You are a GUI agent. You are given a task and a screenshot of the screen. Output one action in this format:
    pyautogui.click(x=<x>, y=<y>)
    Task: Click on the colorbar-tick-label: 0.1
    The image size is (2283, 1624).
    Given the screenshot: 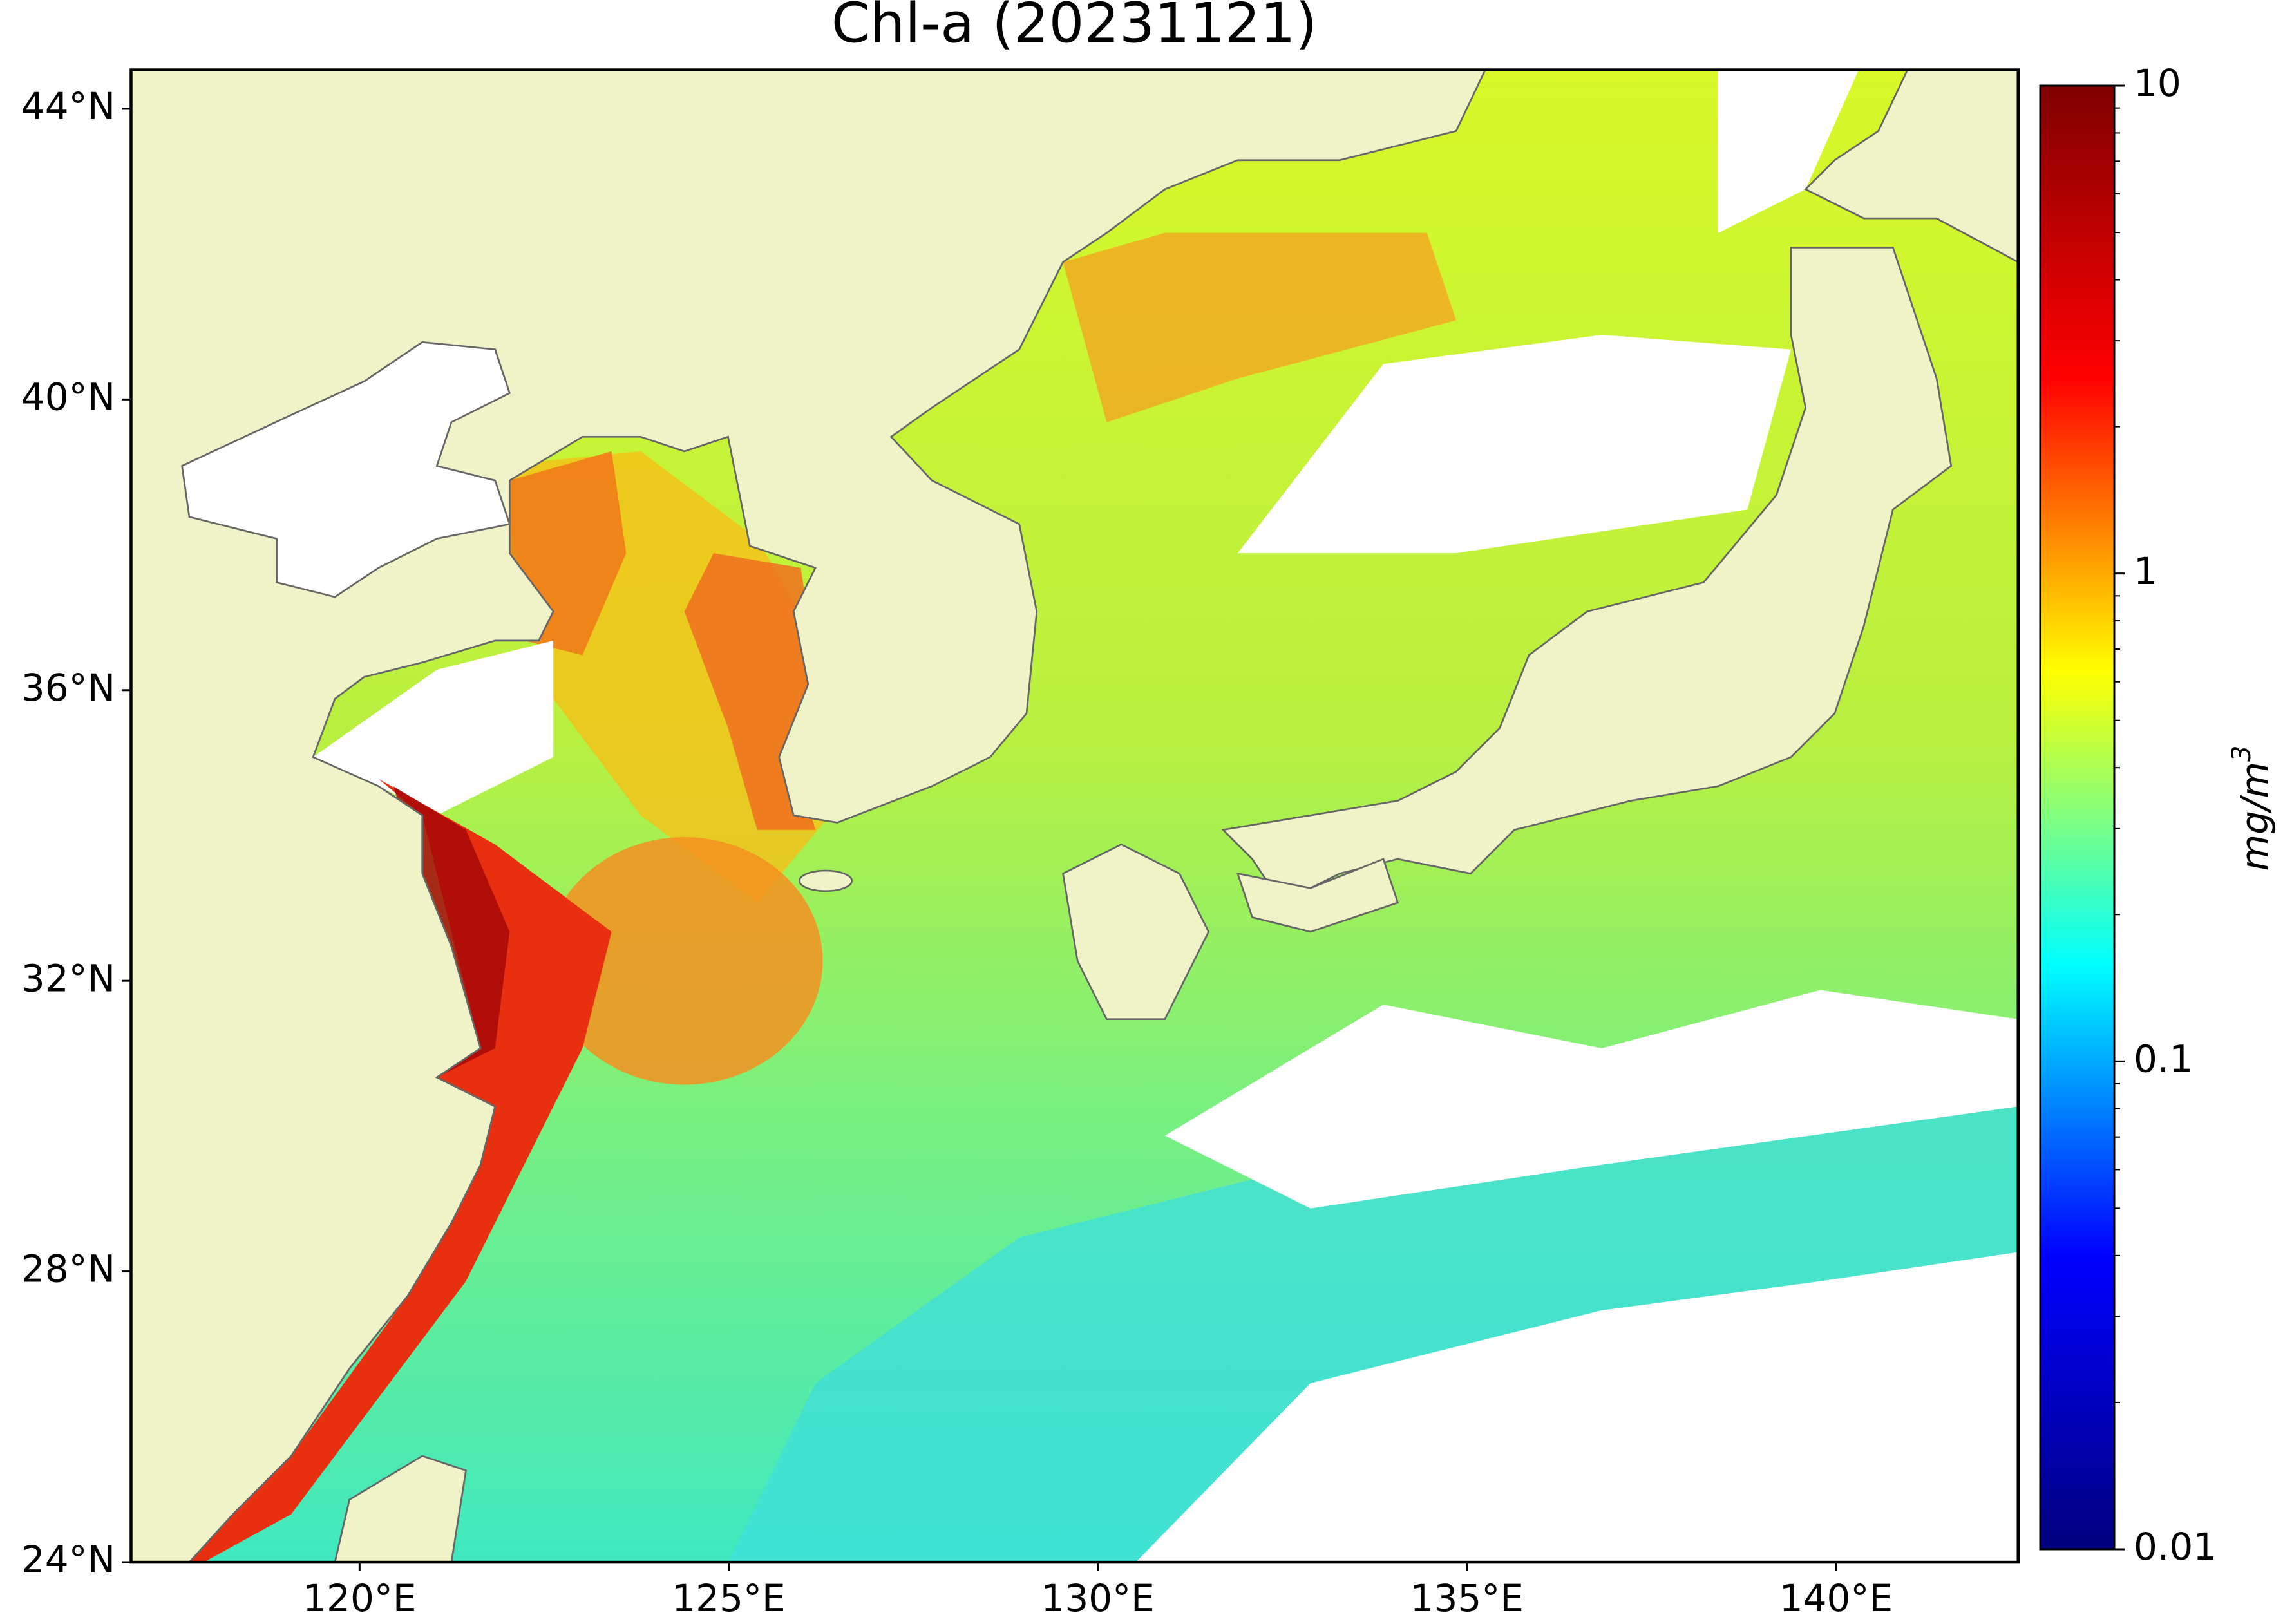 What is the action you would take?
    pyautogui.click(x=2163, y=1059)
    